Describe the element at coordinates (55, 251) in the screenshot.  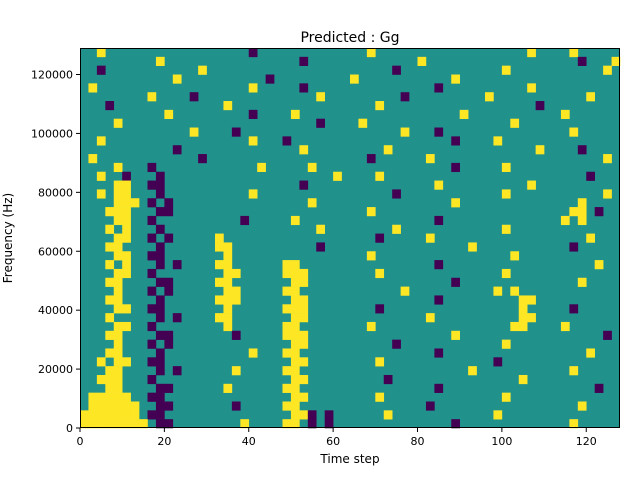
I see `svg-text: 60000` at that location.